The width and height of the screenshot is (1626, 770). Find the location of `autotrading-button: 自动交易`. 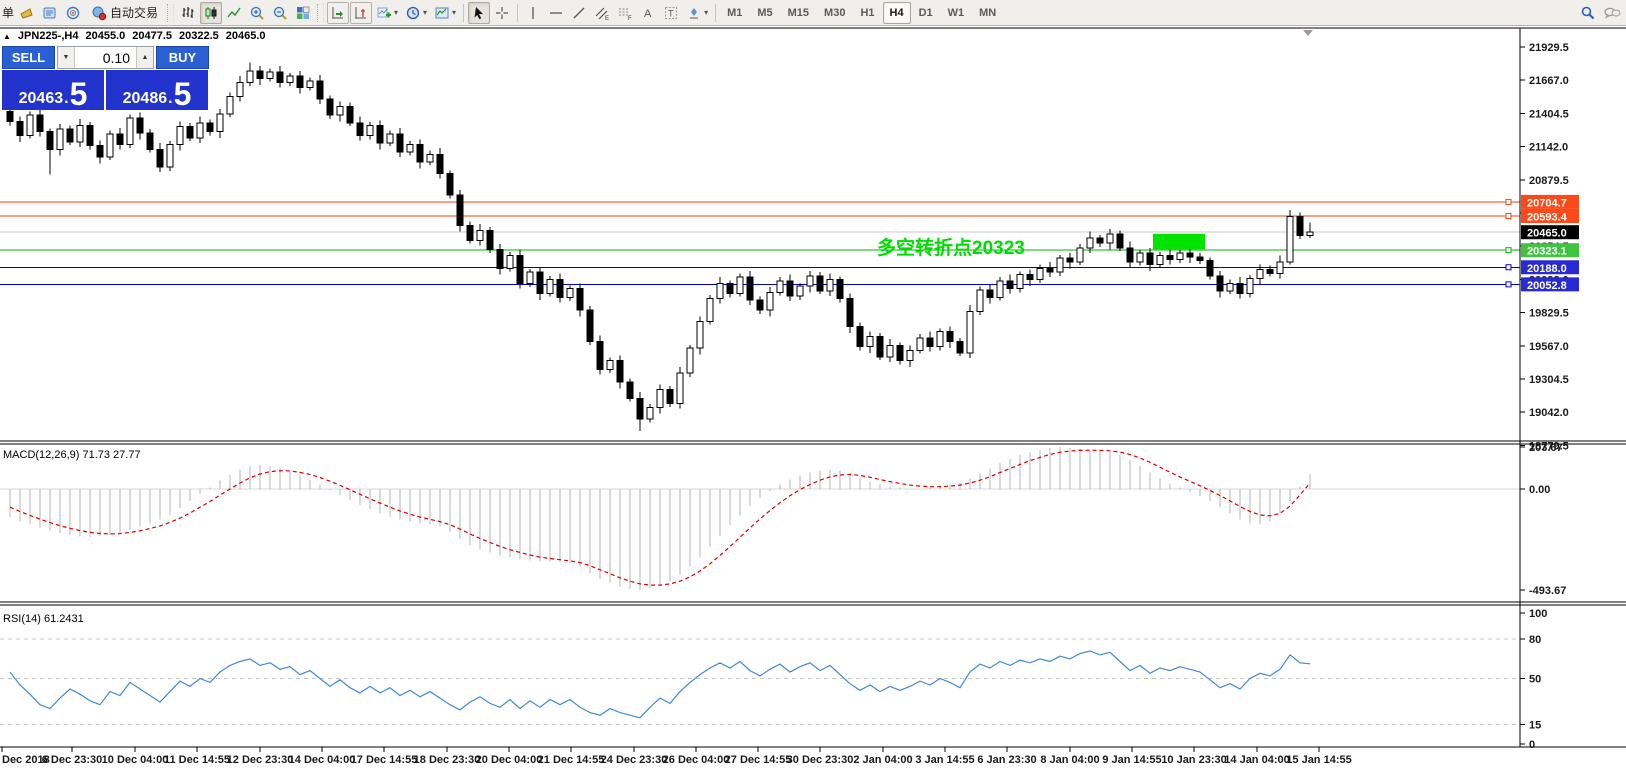

autotrading-button: 自动交易 is located at coordinates (124, 13).